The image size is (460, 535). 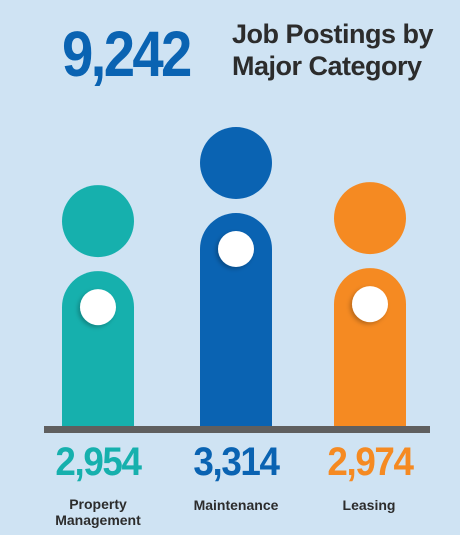 What do you see at coordinates (98, 221) in the screenshot?
I see `head-property-management` at bounding box center [98, 221].